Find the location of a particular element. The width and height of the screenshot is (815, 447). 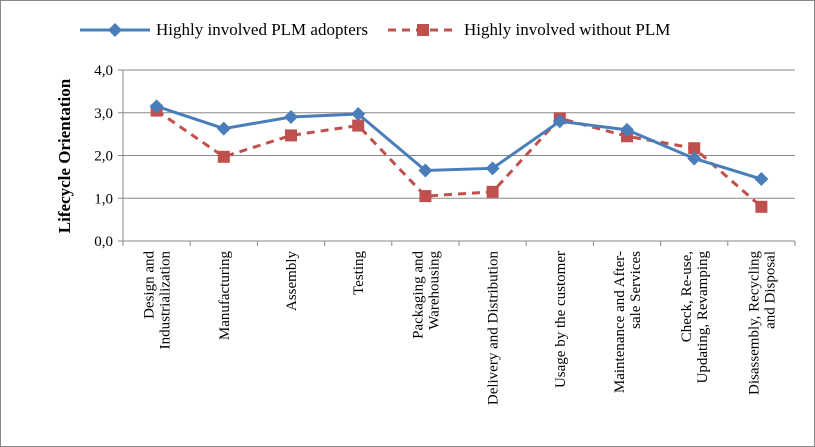

y-tick-label: 4,0 is located at coordinates (103, 71).